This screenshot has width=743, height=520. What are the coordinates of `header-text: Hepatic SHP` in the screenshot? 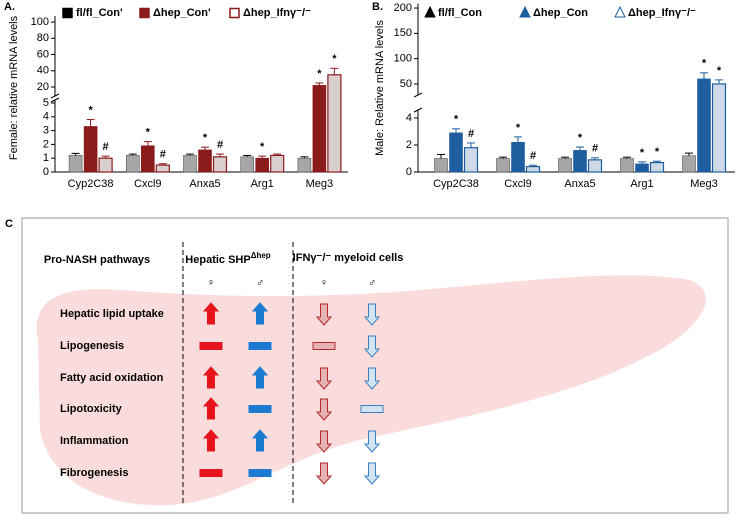 It's located at (217, 260).